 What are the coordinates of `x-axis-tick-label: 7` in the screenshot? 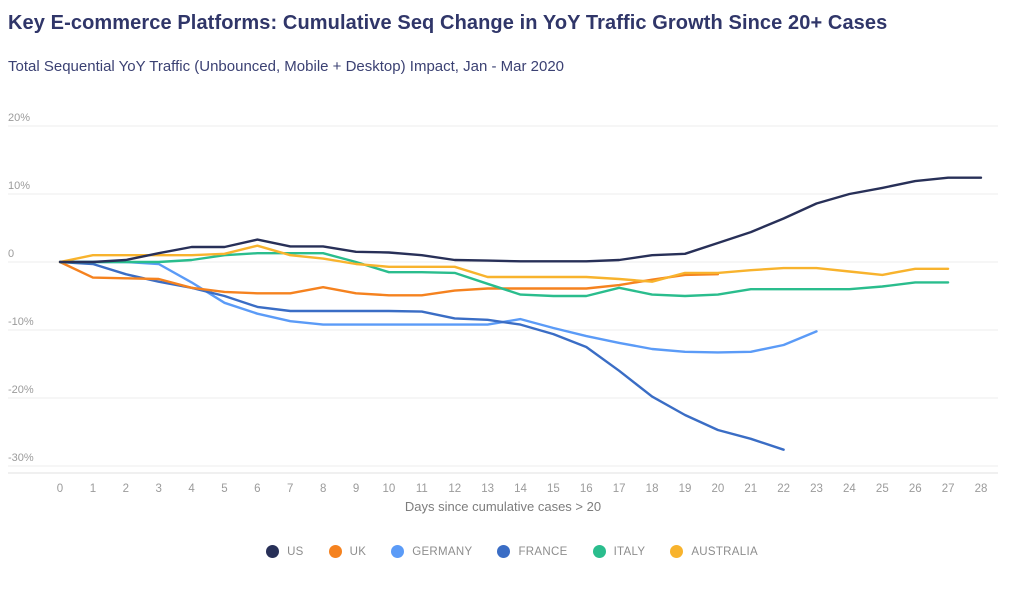 It's located at (290, 489).